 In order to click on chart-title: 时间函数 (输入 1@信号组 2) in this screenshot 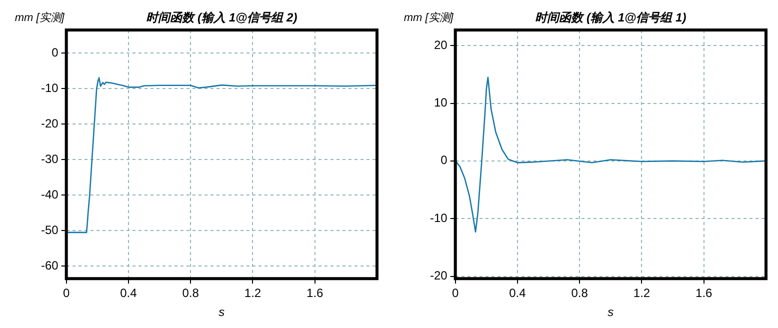, I will do `click(222, 17)`.